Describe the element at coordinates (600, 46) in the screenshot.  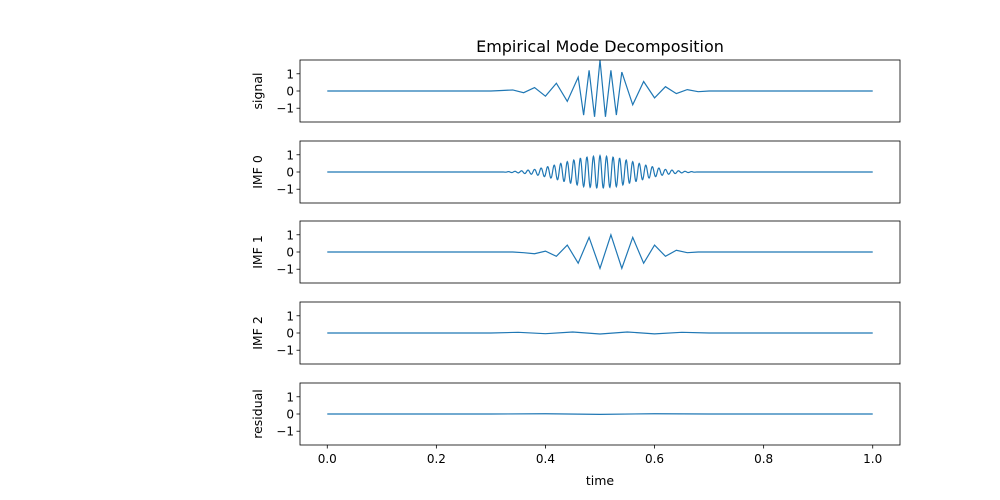
I see `chart-title: Empirical Mode Decomposition` at that location.